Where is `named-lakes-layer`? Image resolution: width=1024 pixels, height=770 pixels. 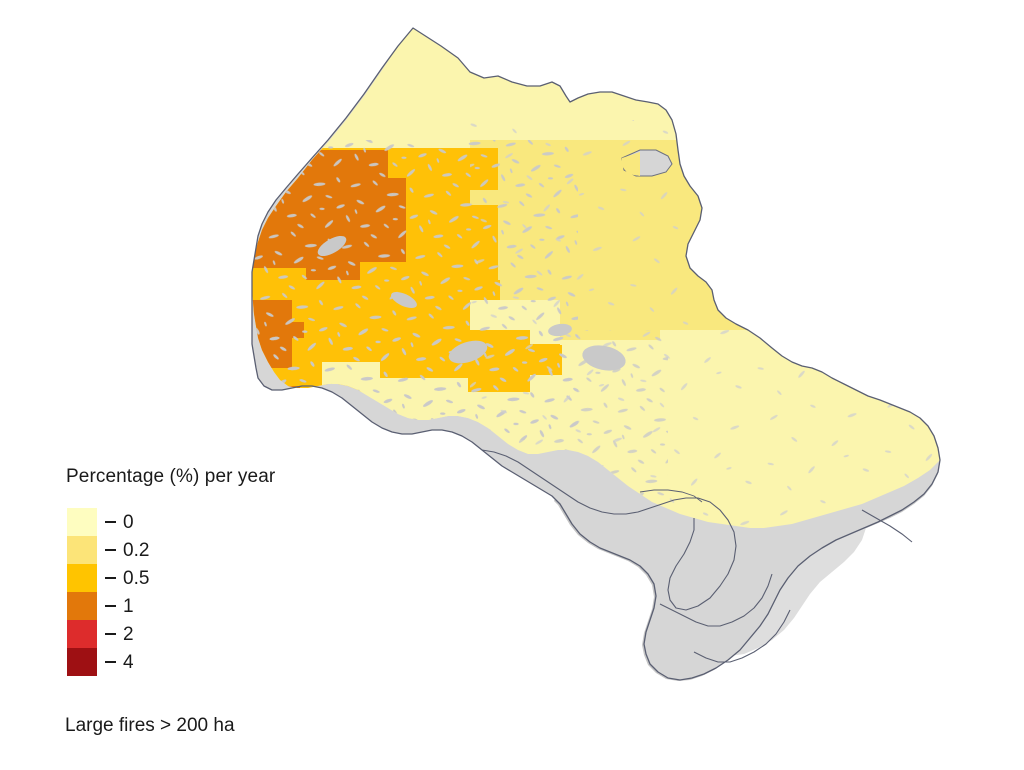
named-lakes-layer is located at coordinates (471, 303).